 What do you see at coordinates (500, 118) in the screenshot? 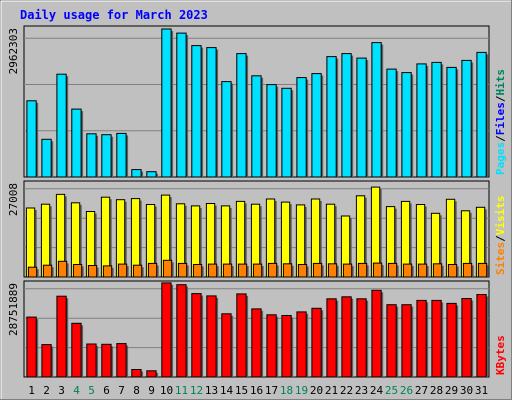
I see `side-label-part: Files` at bounding box center [500, 118].